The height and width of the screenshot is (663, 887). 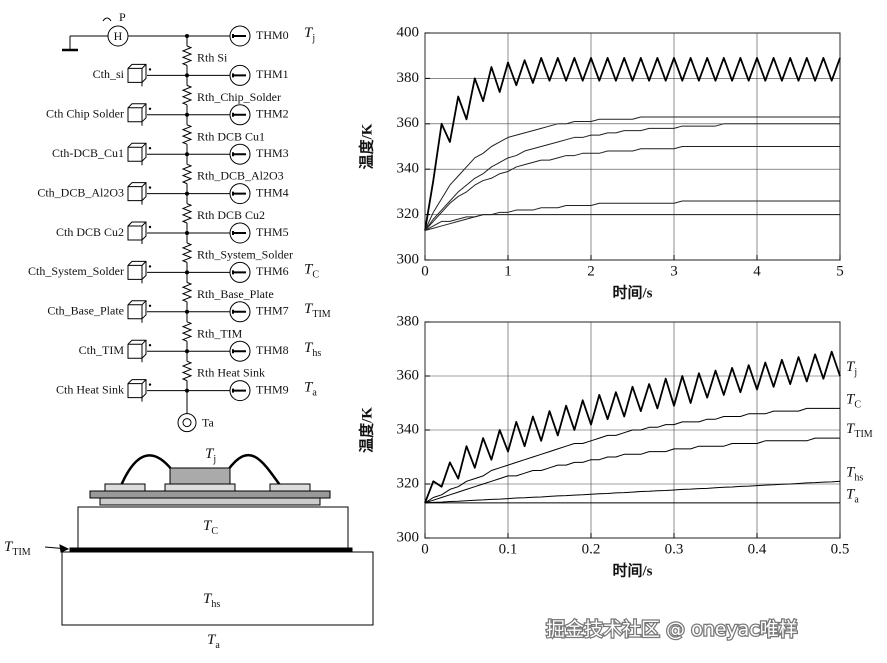 What do you see at coordinates (64, 548) in the screenshot?
I see `tim-arrow-head` at bounding box center [64, 548].